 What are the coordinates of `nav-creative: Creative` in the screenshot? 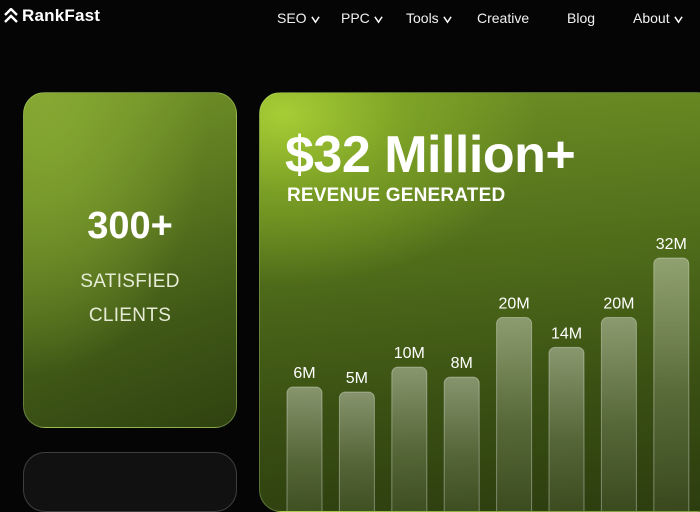 It's located at (503, 18).